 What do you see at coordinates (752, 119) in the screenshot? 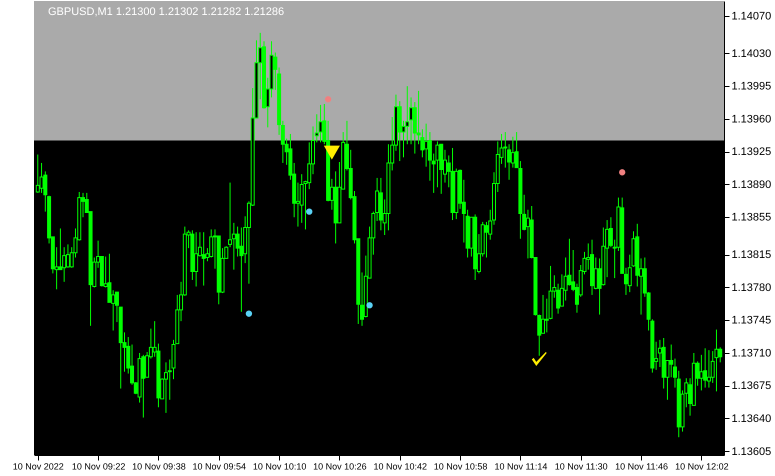
I see `y-tick-label: 1.13960` at bounding box center [752, 119].